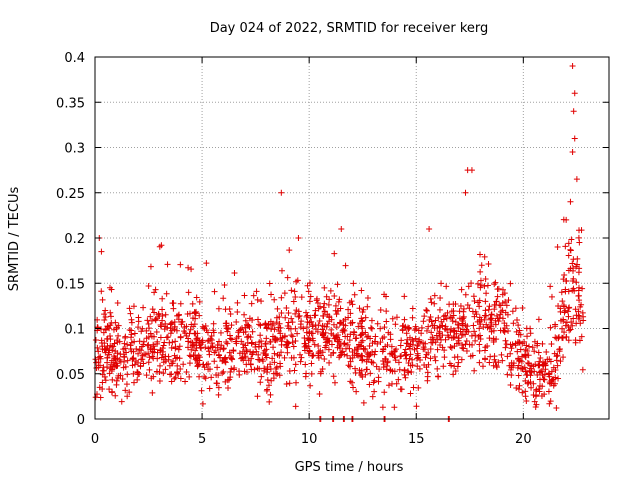 The height and width of the screenshot is (480, 640). Describe the element at coordinates (70, 375) in the screenshot. I see `y-tick-label: 0.05` at that location.